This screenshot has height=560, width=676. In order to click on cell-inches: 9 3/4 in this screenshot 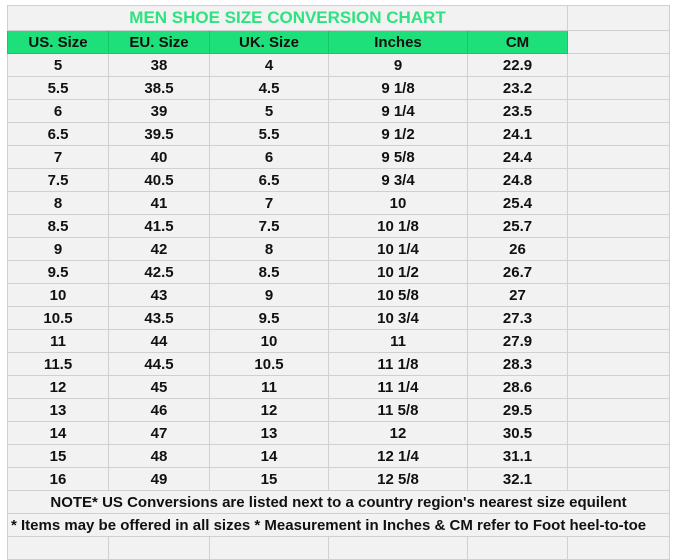, I will do `click(398, 180)`.